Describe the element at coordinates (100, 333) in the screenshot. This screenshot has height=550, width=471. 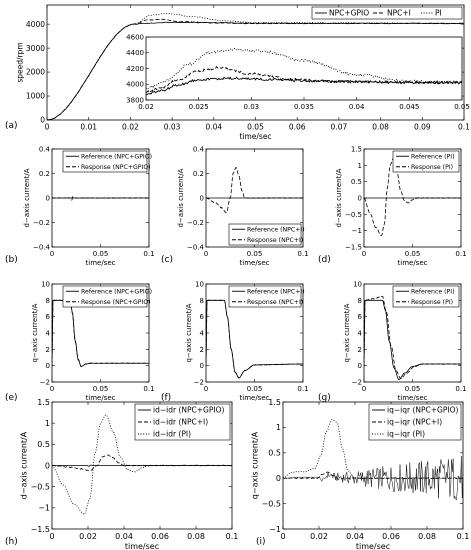
I see `plot-frame-e` at that location.